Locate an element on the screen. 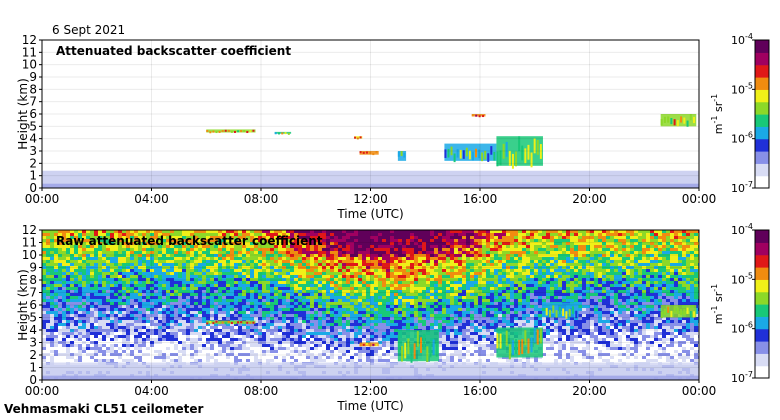 Image resolution: width=780 pixels, height=420 pixels. backscatter-field is located at coordinates (370, 151).